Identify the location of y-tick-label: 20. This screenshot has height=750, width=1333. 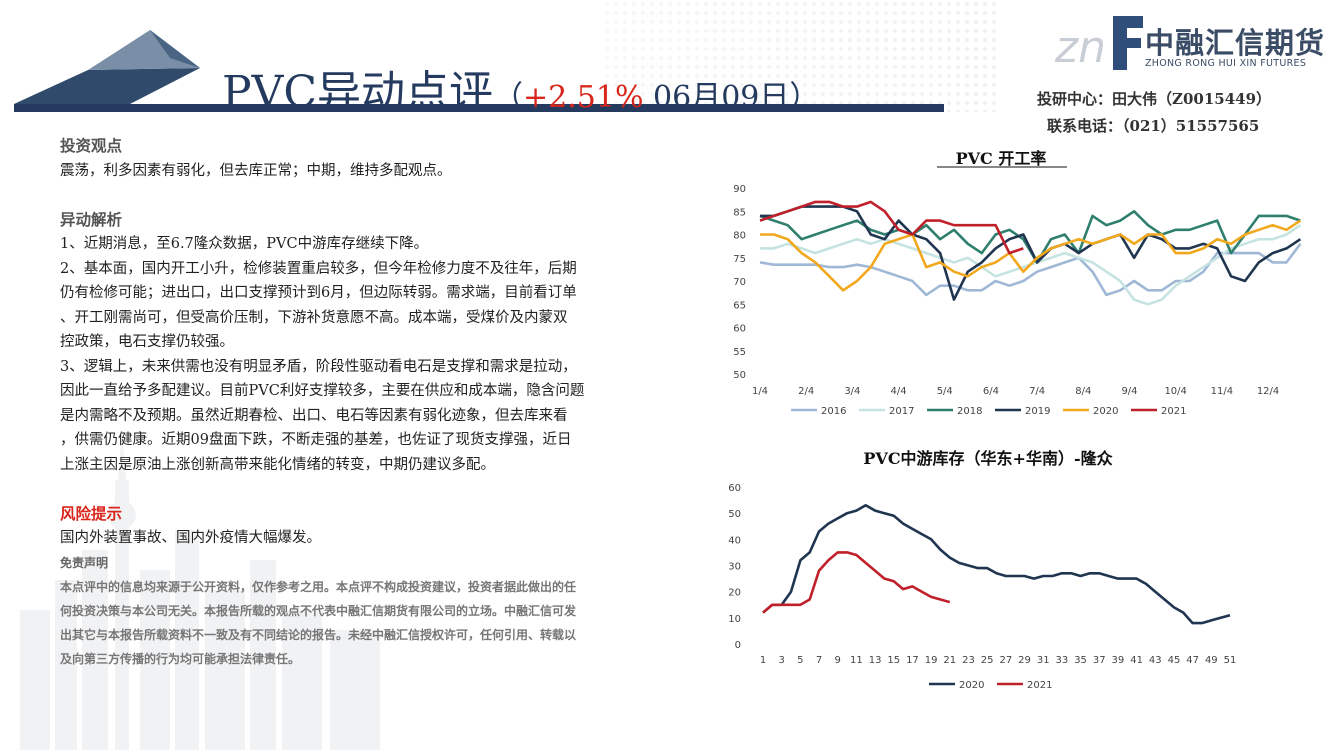
(734, 593).